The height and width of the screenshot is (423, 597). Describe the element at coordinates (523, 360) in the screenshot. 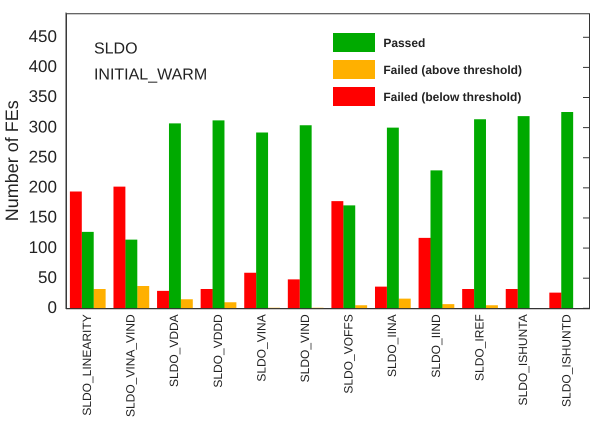

I see `x-tick-label: SLDO_ISHUNTA` at that location.